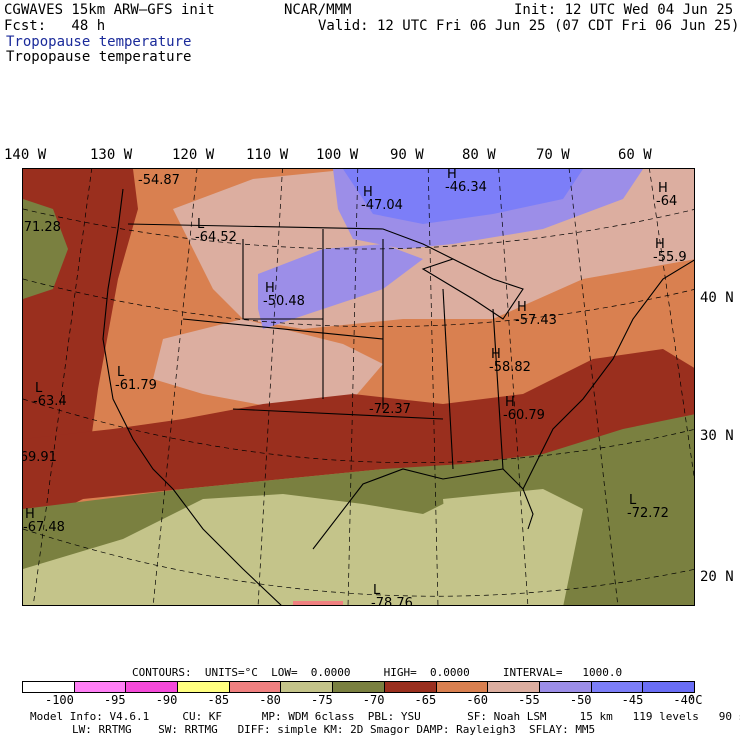  Describe the element at coordinates (382, 199) in the screenshot. I see `center-label: H -47.04` at that location.